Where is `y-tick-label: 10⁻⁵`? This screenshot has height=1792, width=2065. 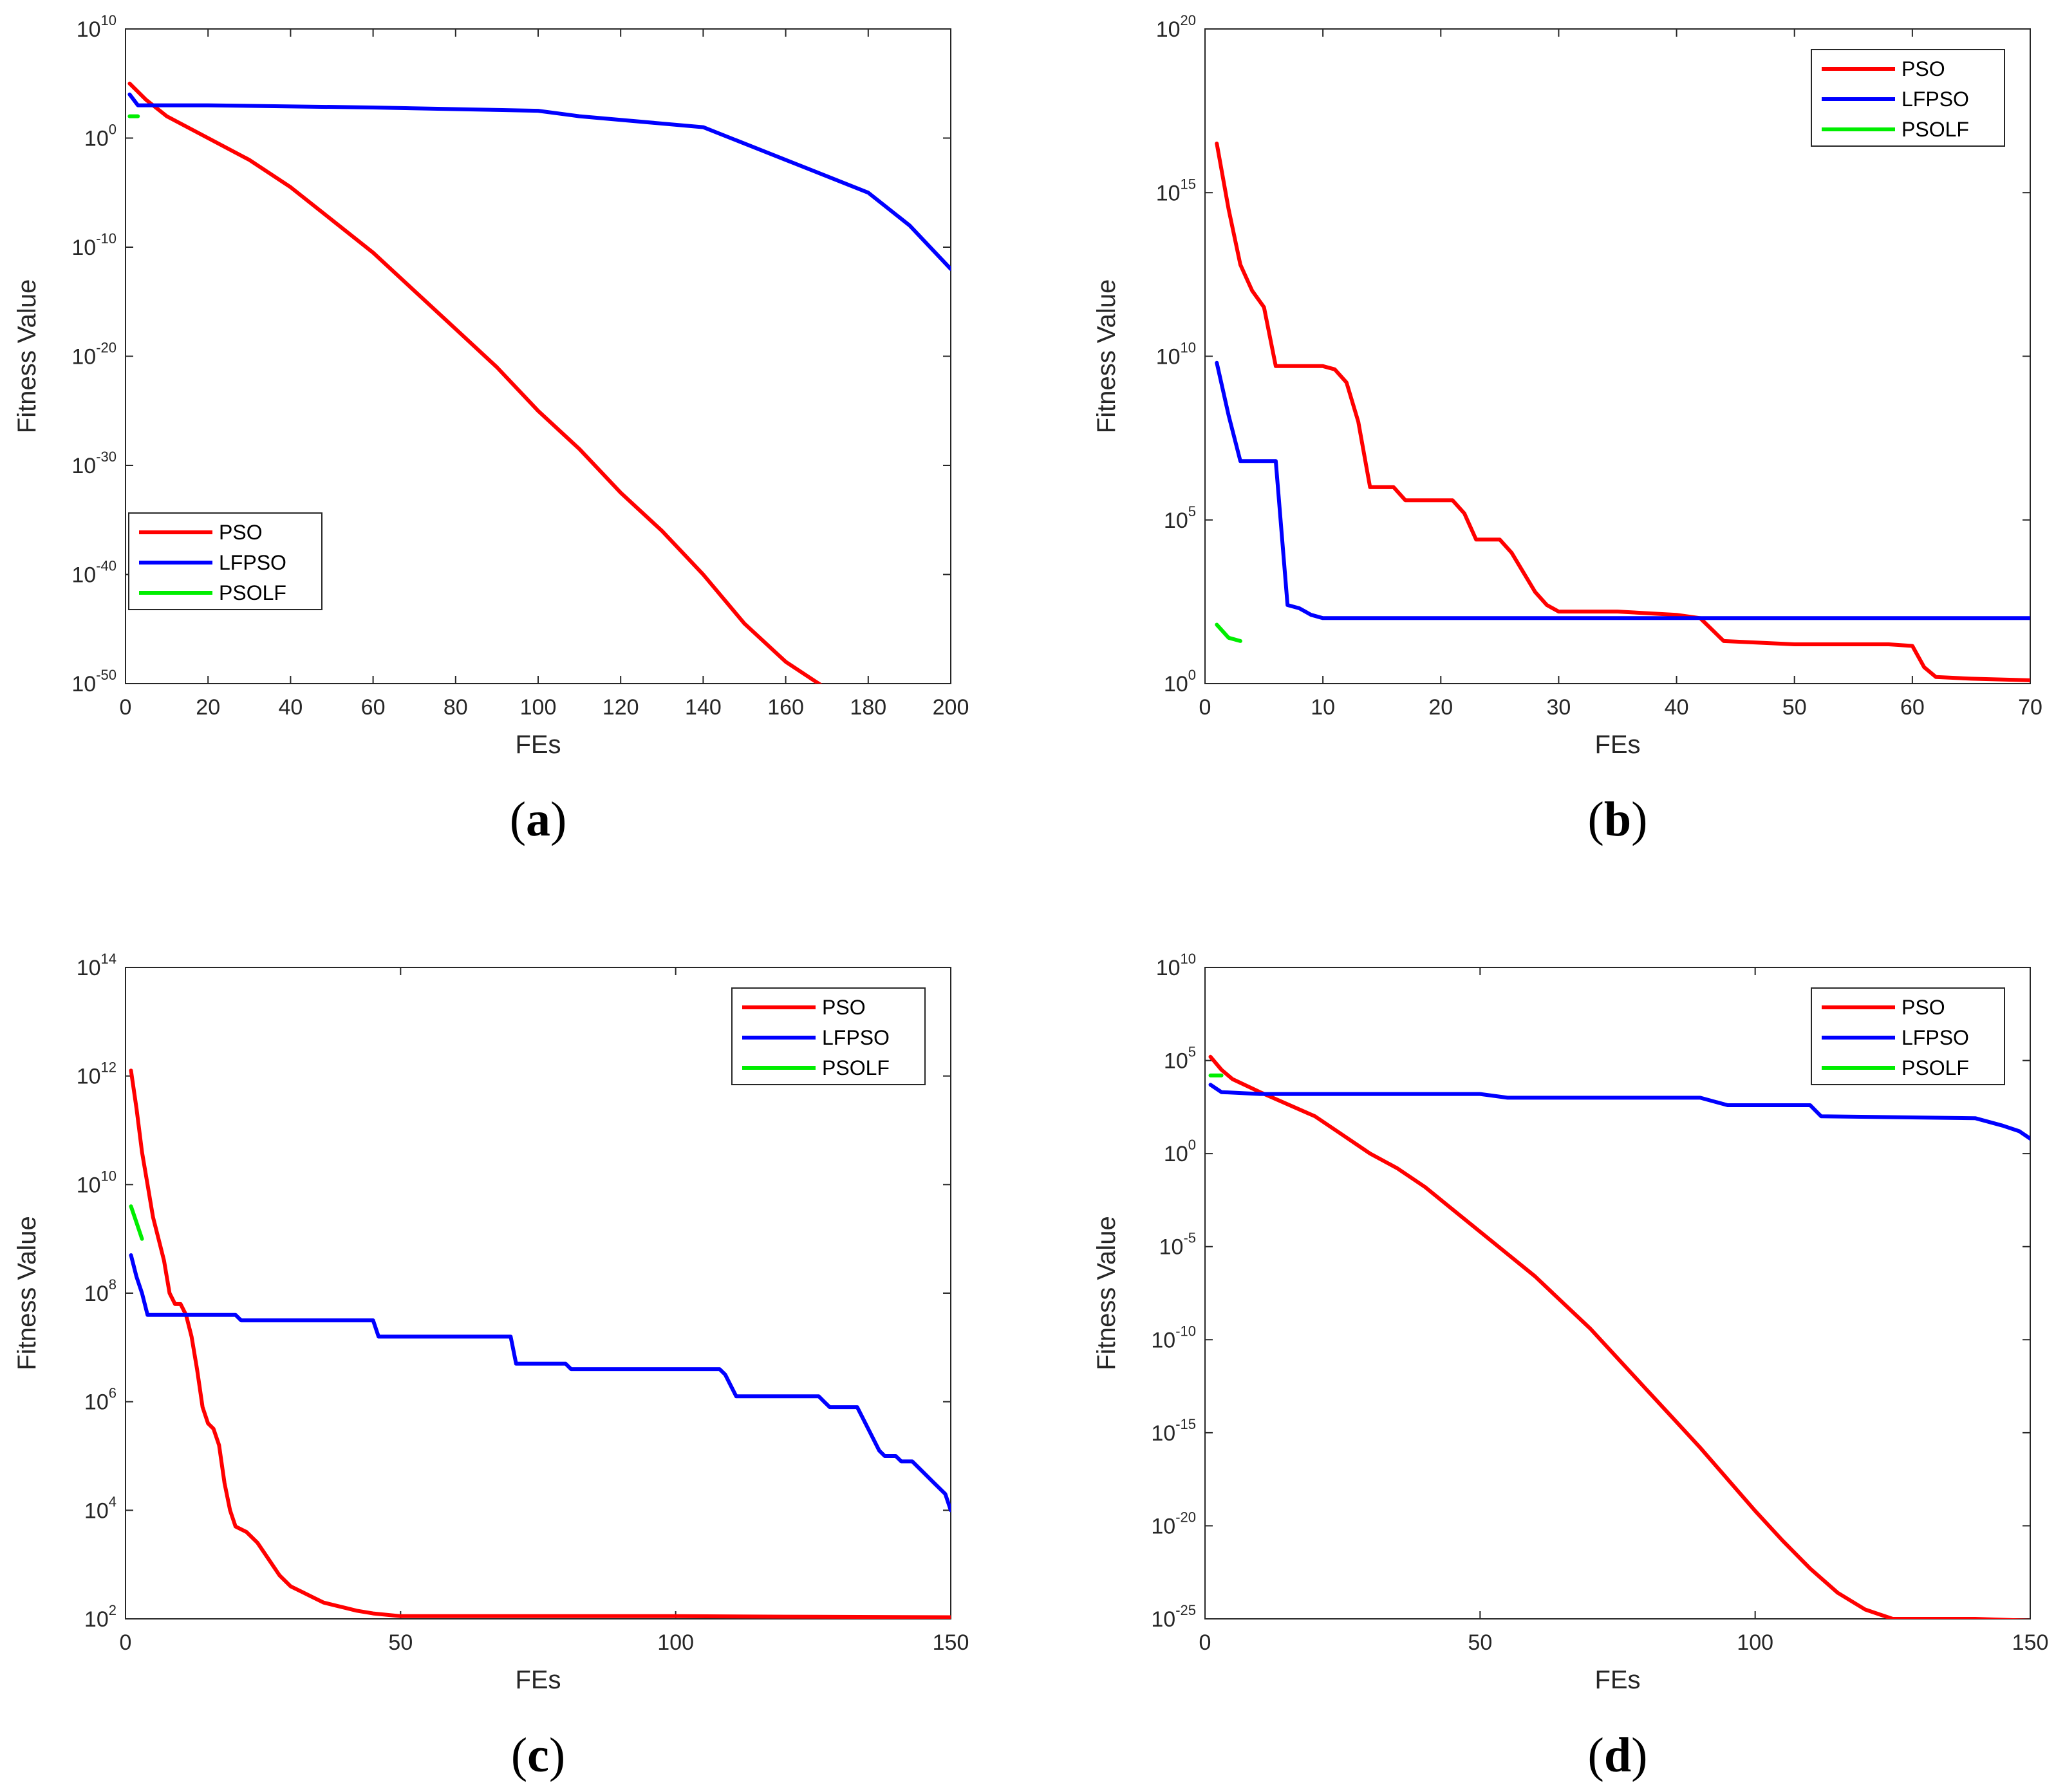
y-tick-label: 10⁻⁵ is located at coordinates (1177, 1245).